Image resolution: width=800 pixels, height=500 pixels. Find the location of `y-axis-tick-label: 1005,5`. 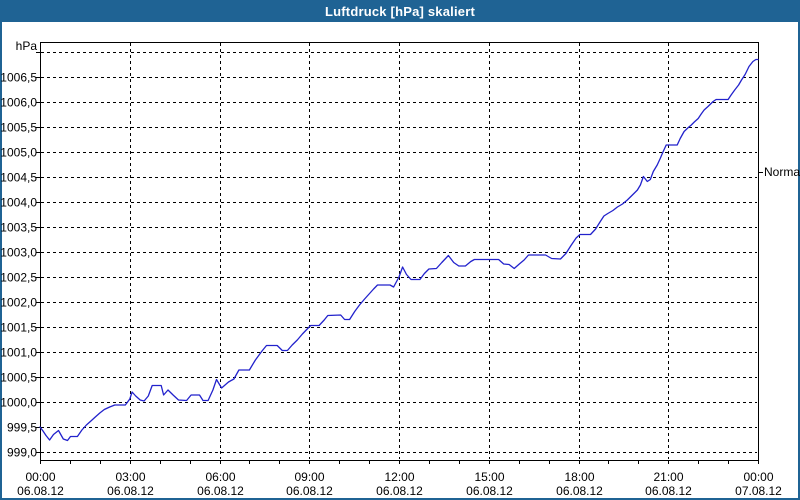

y-axis-tick-label: 1005,5 is located at coordinates (18, 128).